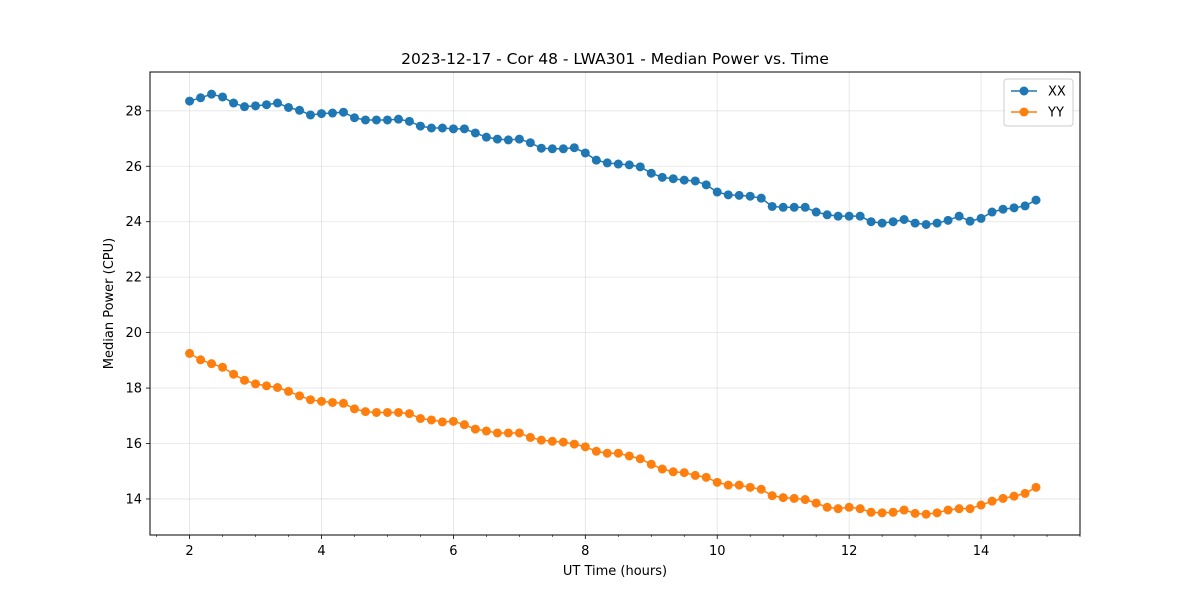 The image size is (1200, 600). Describe the element at coordinates (133, 111) in the screenshot. I see `y-tick-label: 28` at that location.